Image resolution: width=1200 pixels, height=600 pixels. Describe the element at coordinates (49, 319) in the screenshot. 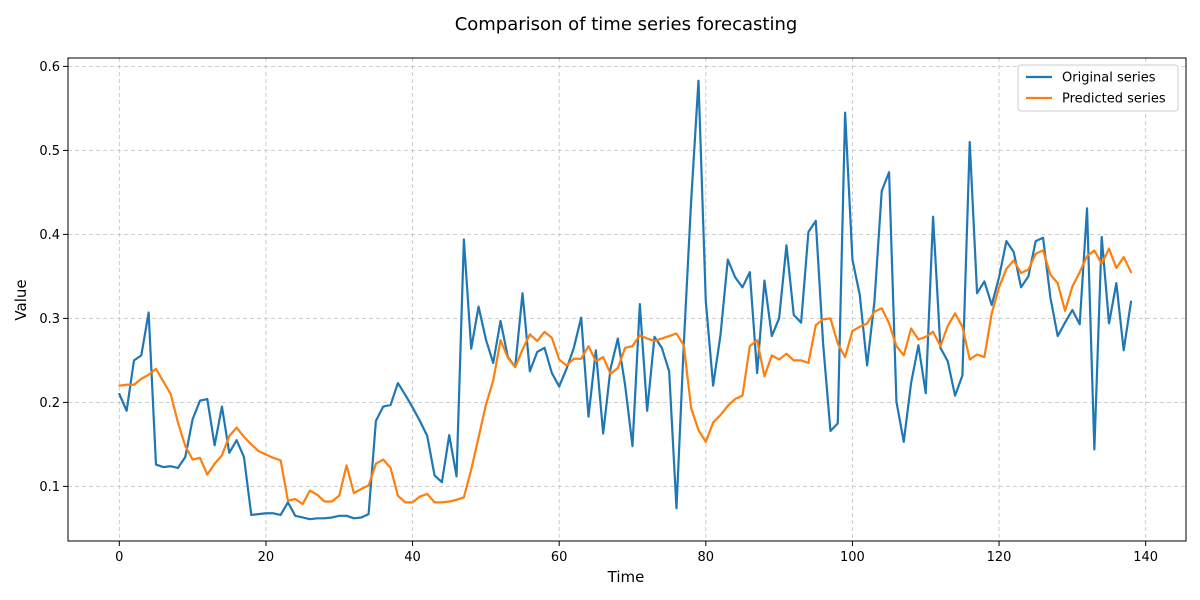

I see `y-tick-label: 0.3` at that location.